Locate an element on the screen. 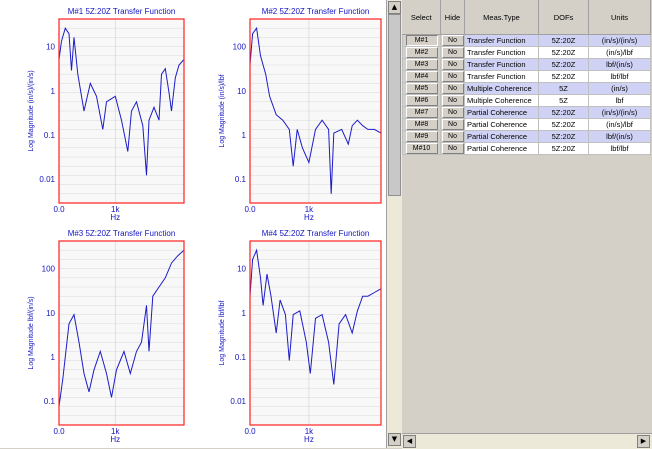  up-arrow-icon: ▲ is located at coordinates (394, 7).